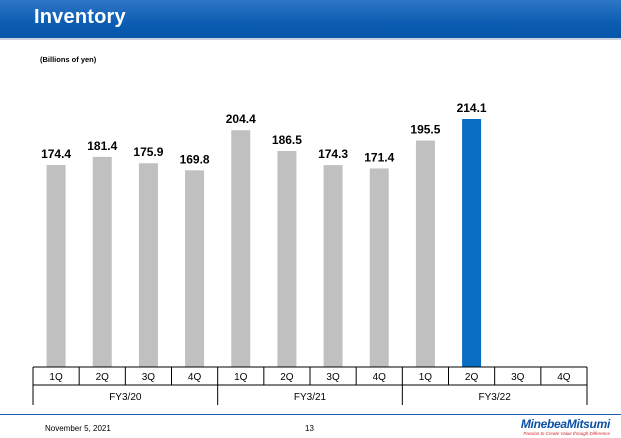  I want to click on footer-divider, so click(310, 414).